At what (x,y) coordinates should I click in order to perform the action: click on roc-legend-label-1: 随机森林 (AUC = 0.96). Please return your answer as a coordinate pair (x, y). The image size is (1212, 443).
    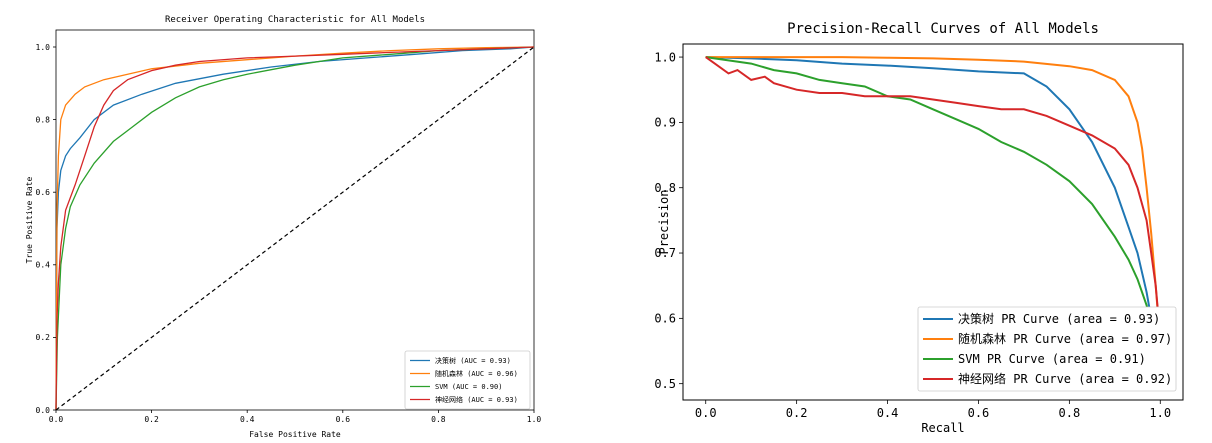
    Looking at the image, I should click on (476, 373).